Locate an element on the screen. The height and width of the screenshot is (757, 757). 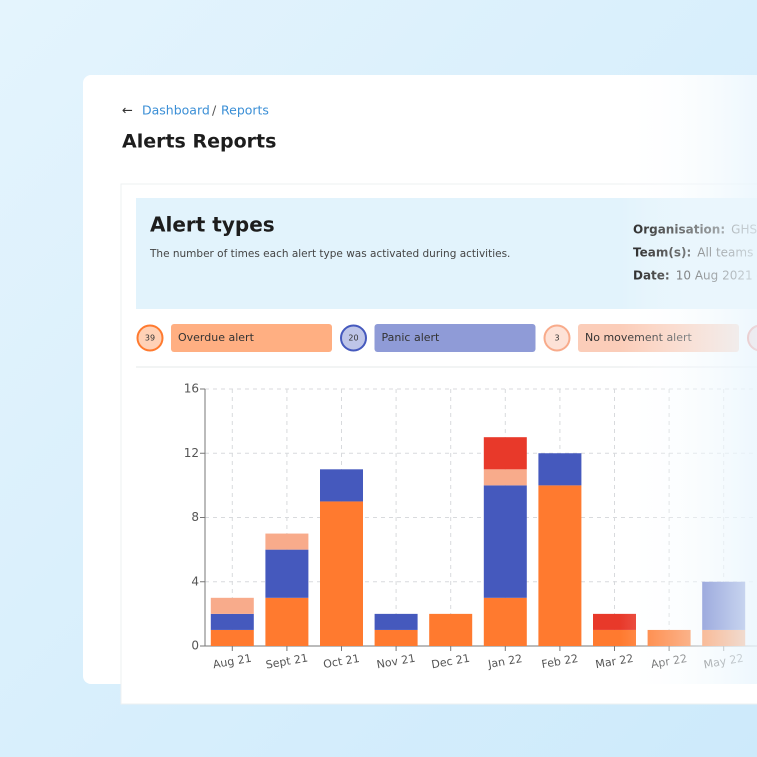
x-tick-label: Feb 22 is located at coordinates (559, 661).